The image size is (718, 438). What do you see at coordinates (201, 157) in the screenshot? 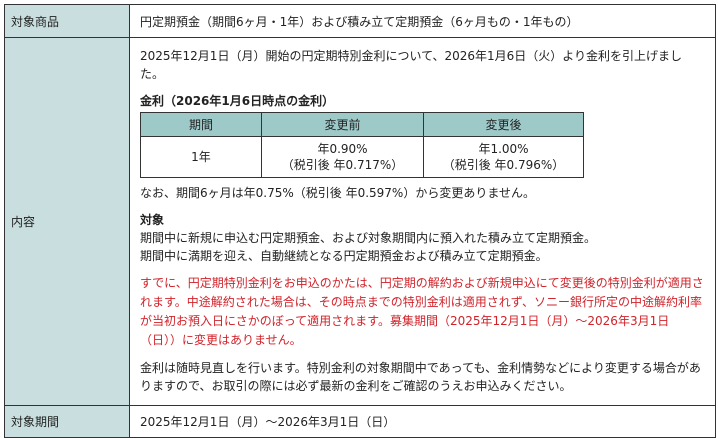
I see `cell-term: 1年` at bounding box center [201, 157].